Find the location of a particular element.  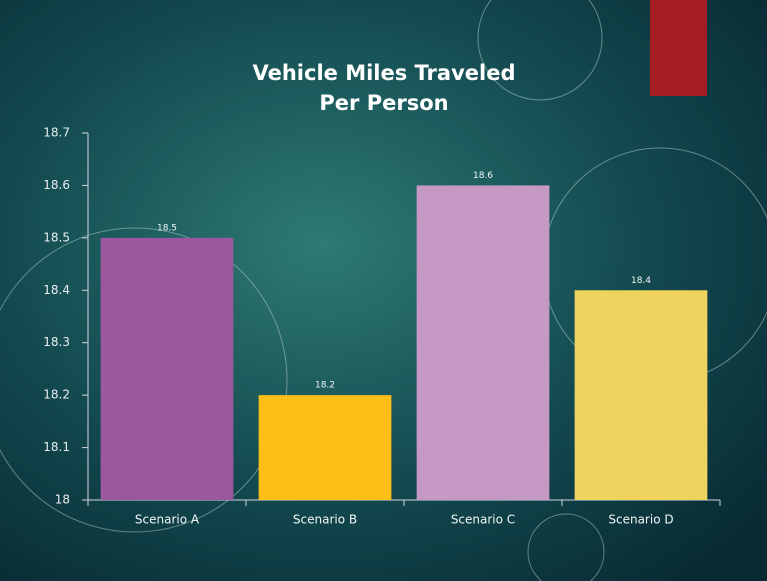

y-tick-label: 18.7 is located at coordinates (56, 133).